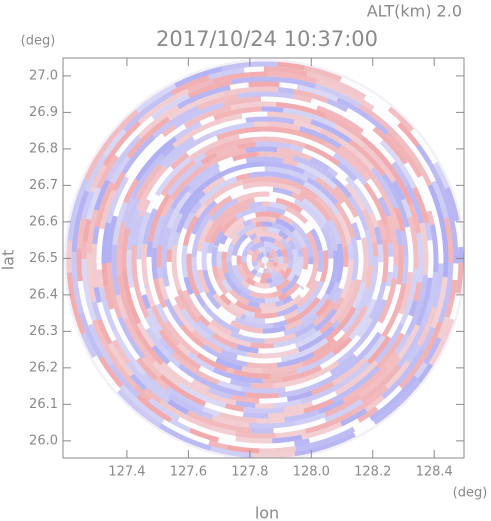  Describe the element at coordinates (9, 260) in the screenshot. I see `y-axis-label: lat` at that location.